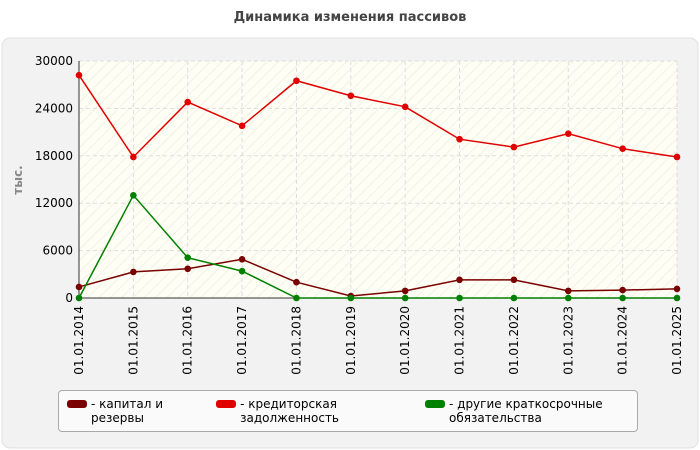  I want to click on legend-item: - другие краткосрочные обязательства, so click(517, 411).